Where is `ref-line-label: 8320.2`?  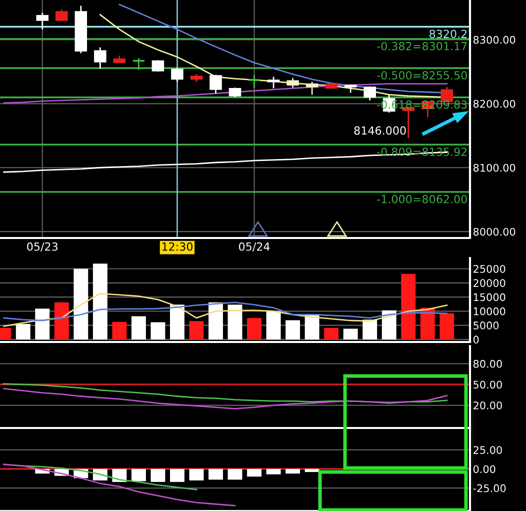 ref-line-label: 8320.2 is located at coordinates (448, 34).